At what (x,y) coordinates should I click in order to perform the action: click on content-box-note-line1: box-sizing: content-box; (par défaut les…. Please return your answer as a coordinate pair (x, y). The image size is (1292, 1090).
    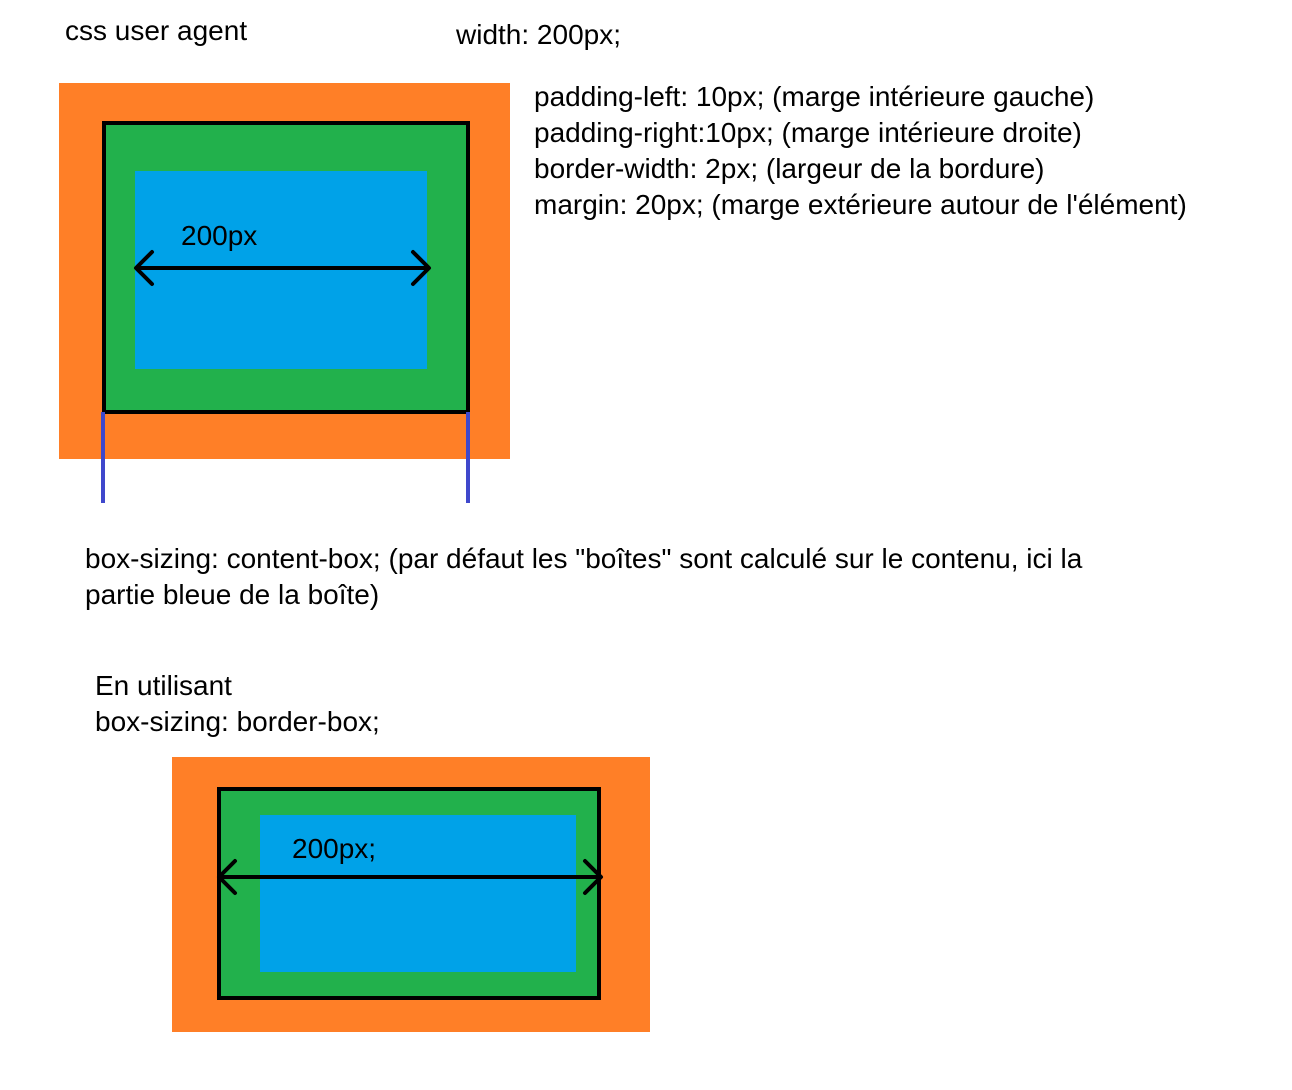
    Looking at the image, I should click on (584, 558).